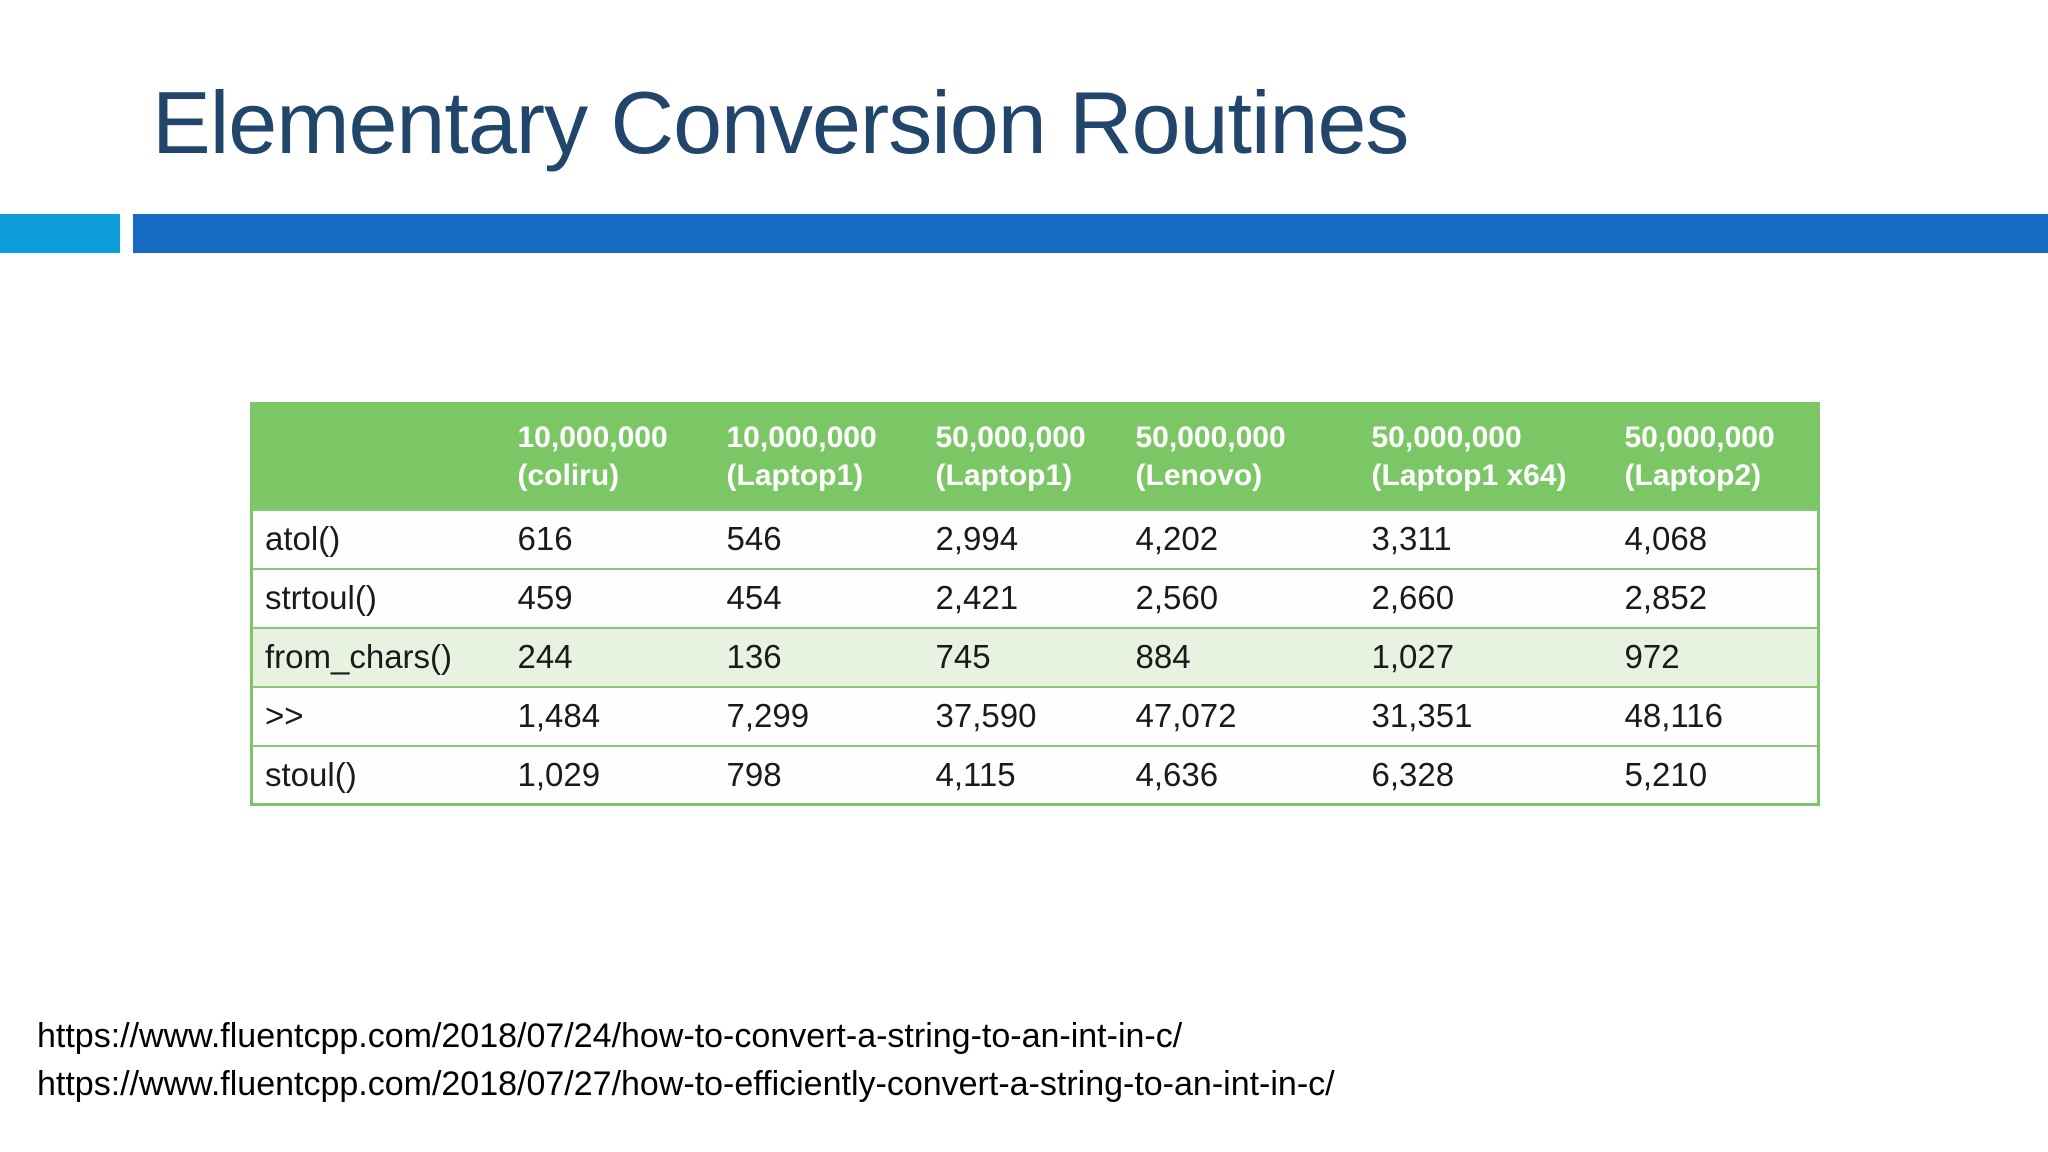 This screenshot has height=1152, width=2048. I want to click on cell: 2,560, so click(1241, 597).